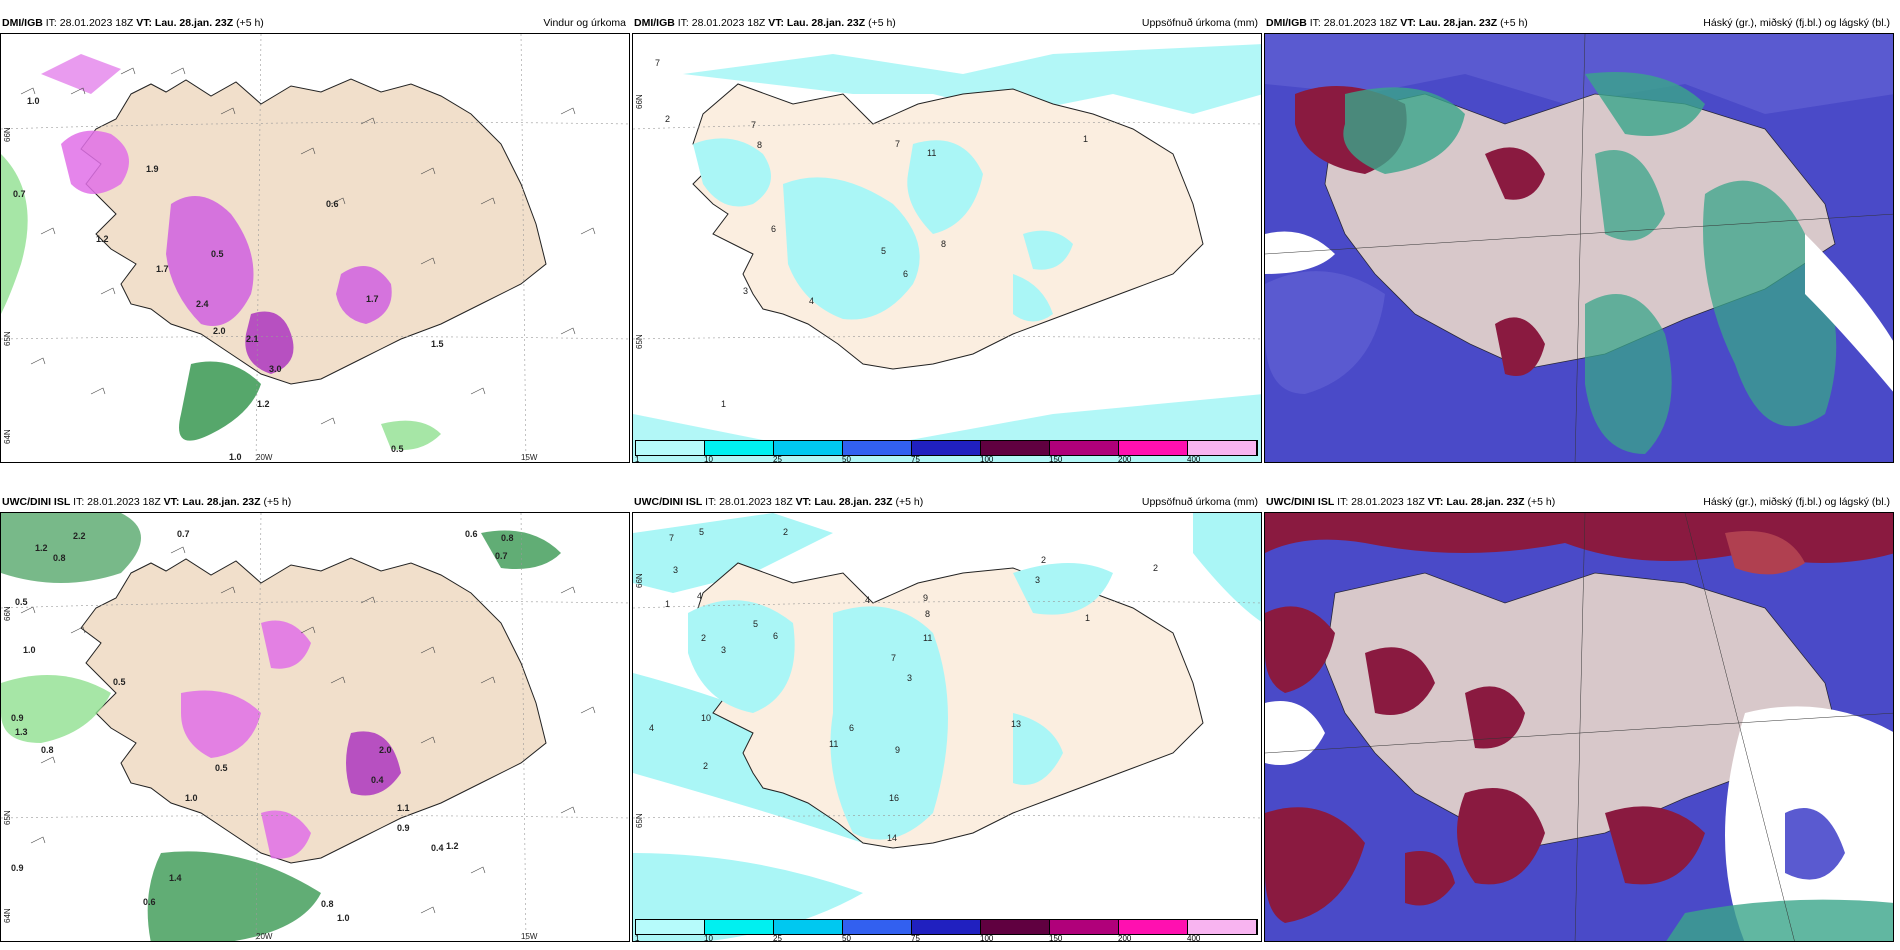 This screenshot has height=950, width=1900. Describe the element at coordinates (706, 718) in the screenshot. I see `value-label: 10` at that location.